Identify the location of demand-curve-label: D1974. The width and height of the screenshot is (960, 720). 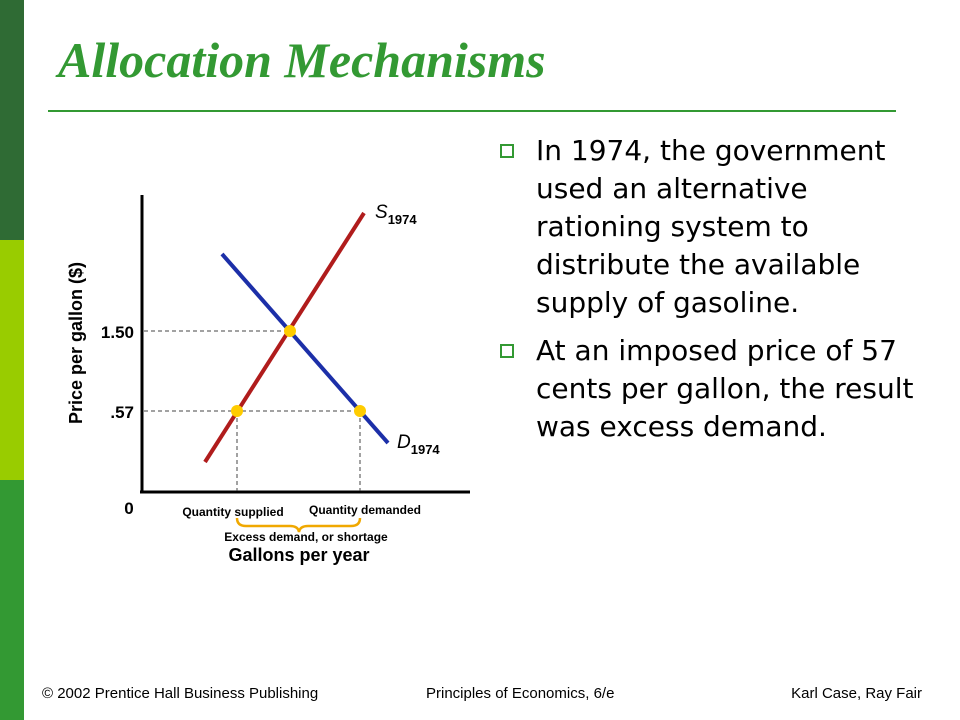
(418, 444).